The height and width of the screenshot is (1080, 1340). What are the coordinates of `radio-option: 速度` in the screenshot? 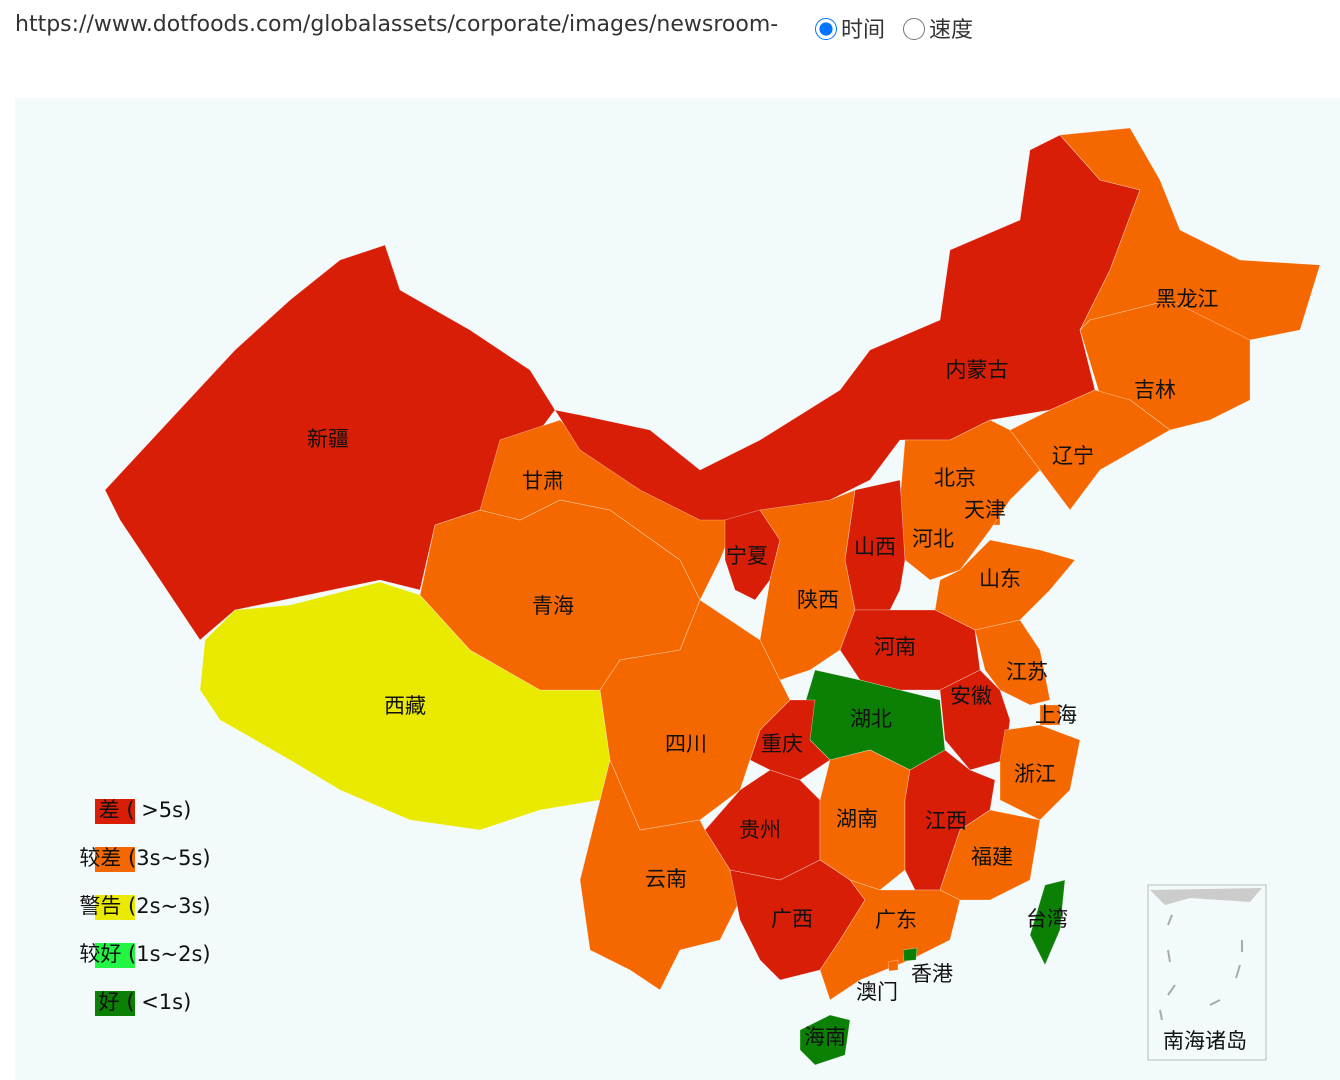 It's located at (938, 30).